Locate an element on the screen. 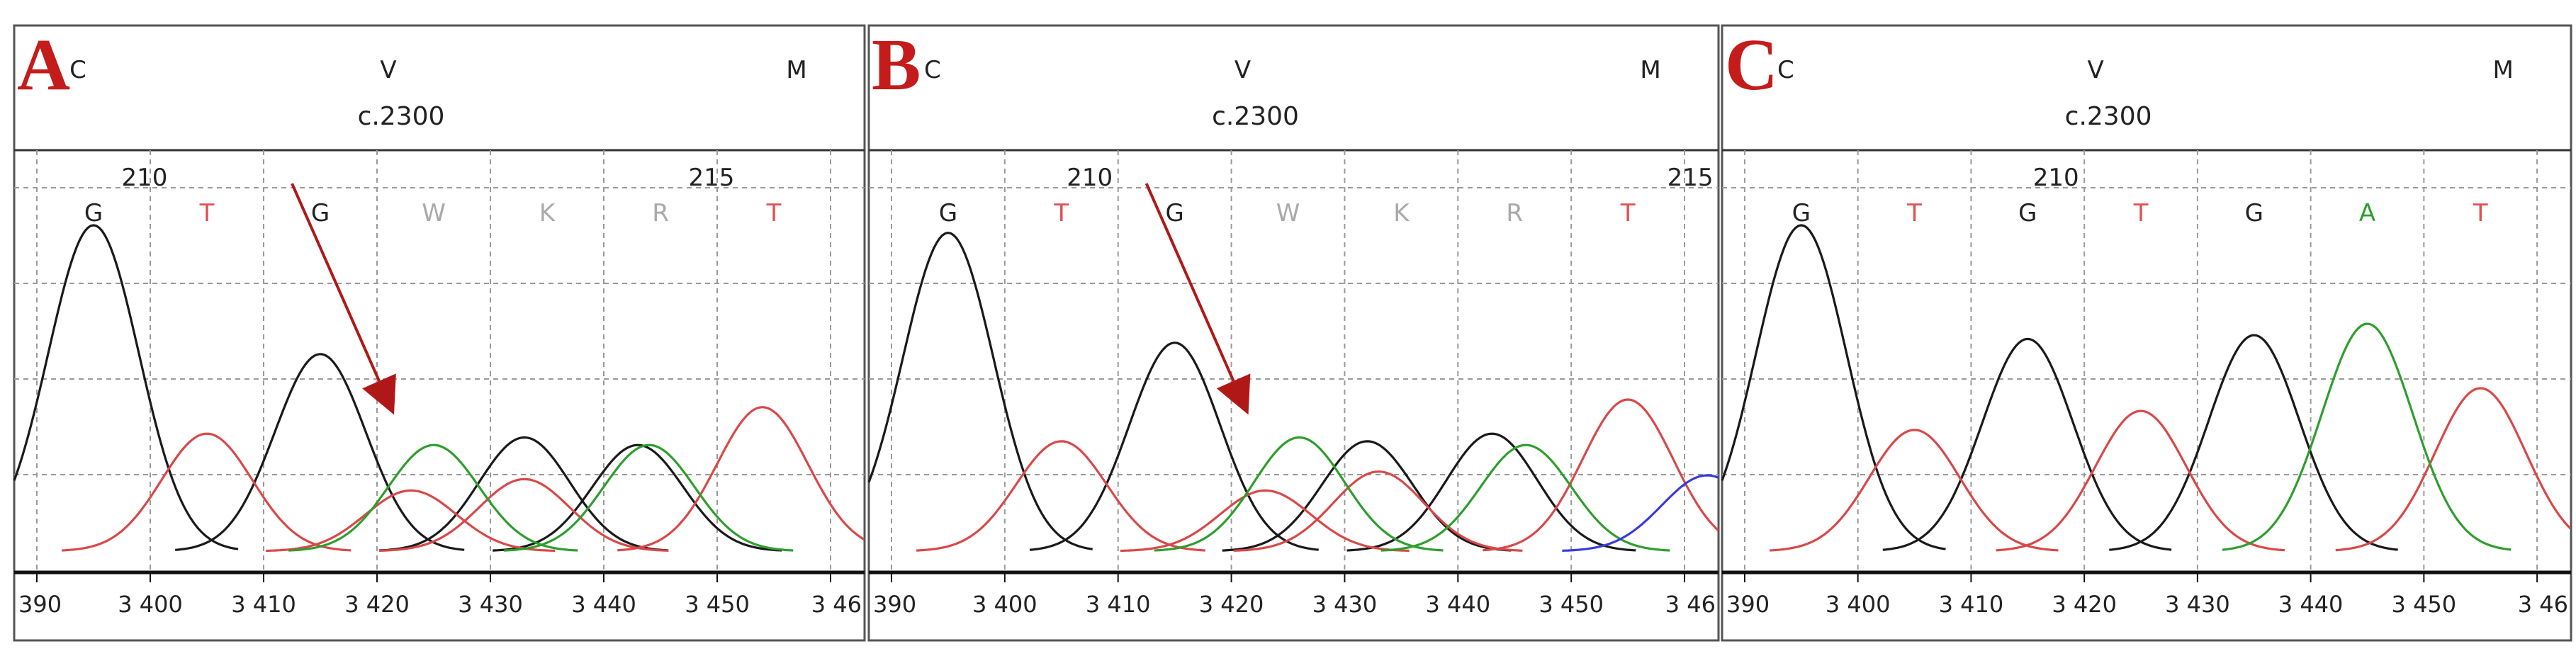 Image resolution: width=2576 pixels, height=656 pixels. panel-letter: B is located at coordinates (896, 65).